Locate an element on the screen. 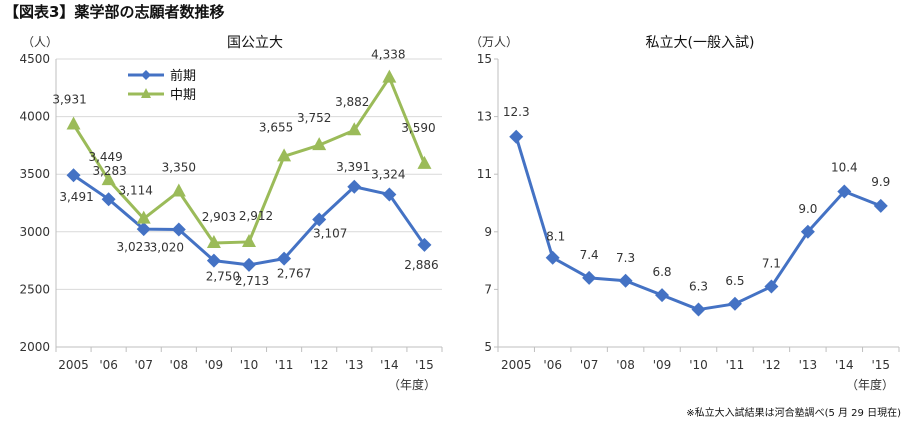  data-label: 2,886 is located at coordinates (421, 265).